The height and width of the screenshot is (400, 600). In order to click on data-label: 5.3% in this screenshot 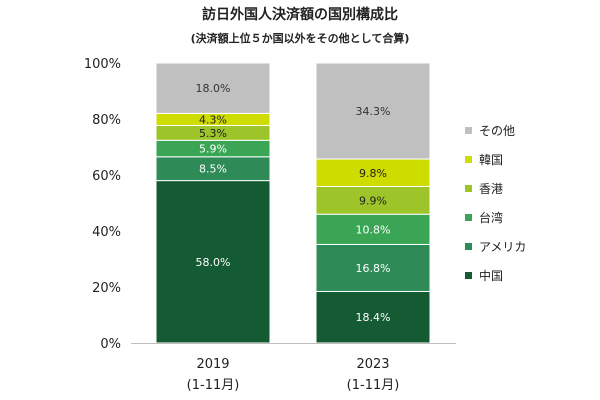, I will do `click(213, 133)`.